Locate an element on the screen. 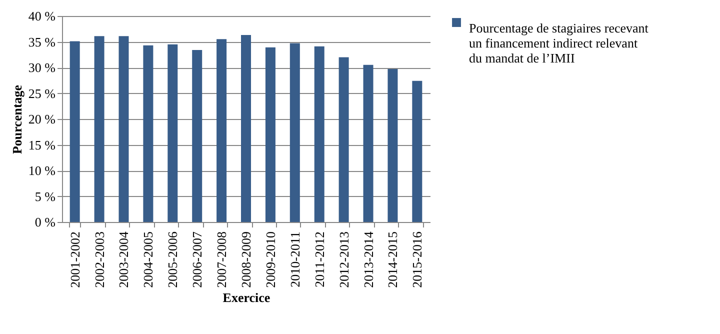  x-tick-label: 2013-2014 is located at coordinates (368, 259).